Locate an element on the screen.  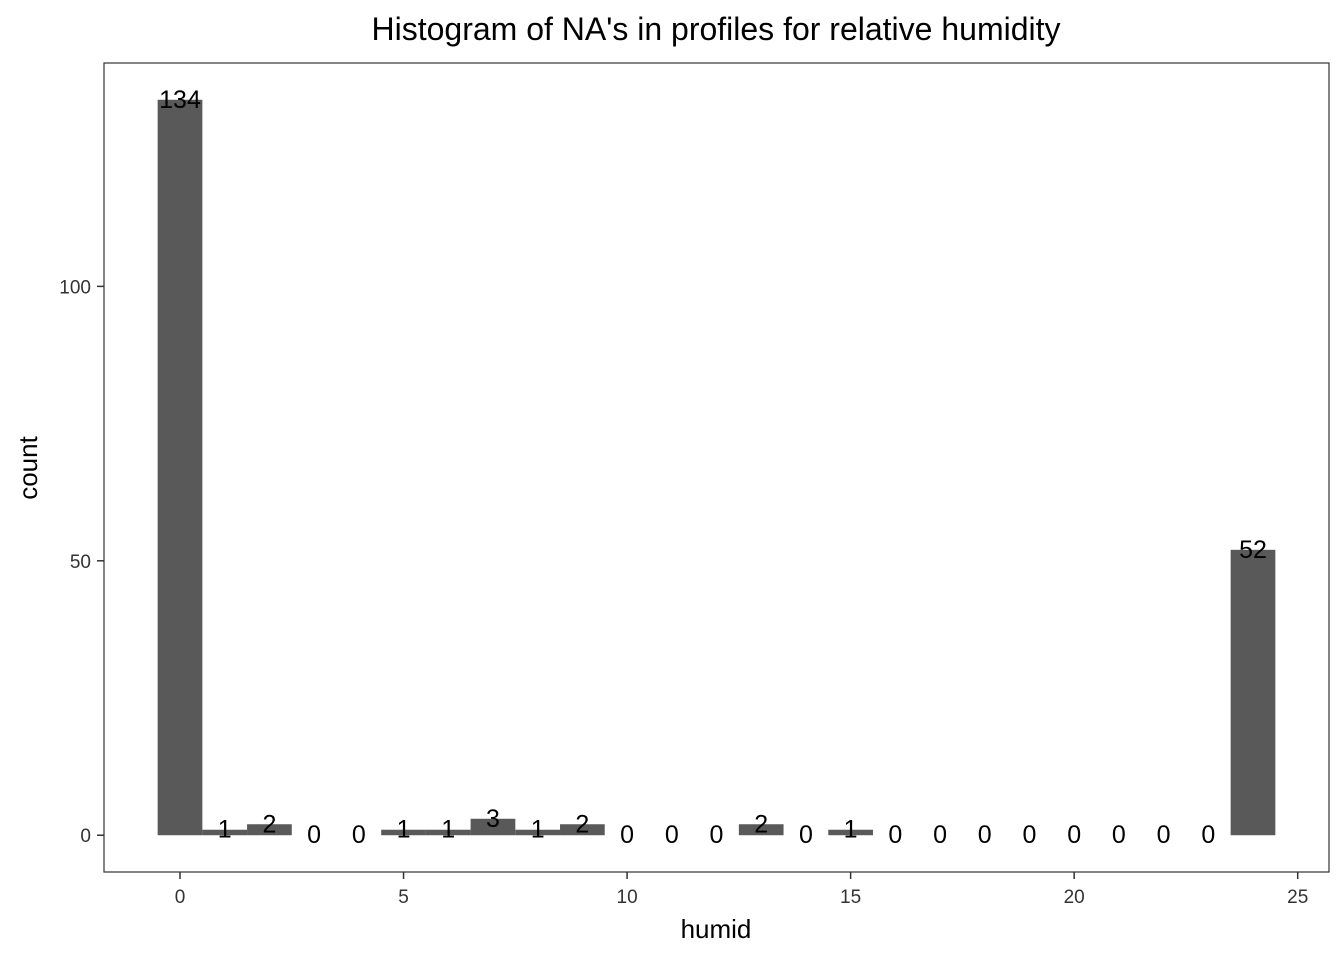
bar-value-label: 52 is located at coordinates (1253, 550).